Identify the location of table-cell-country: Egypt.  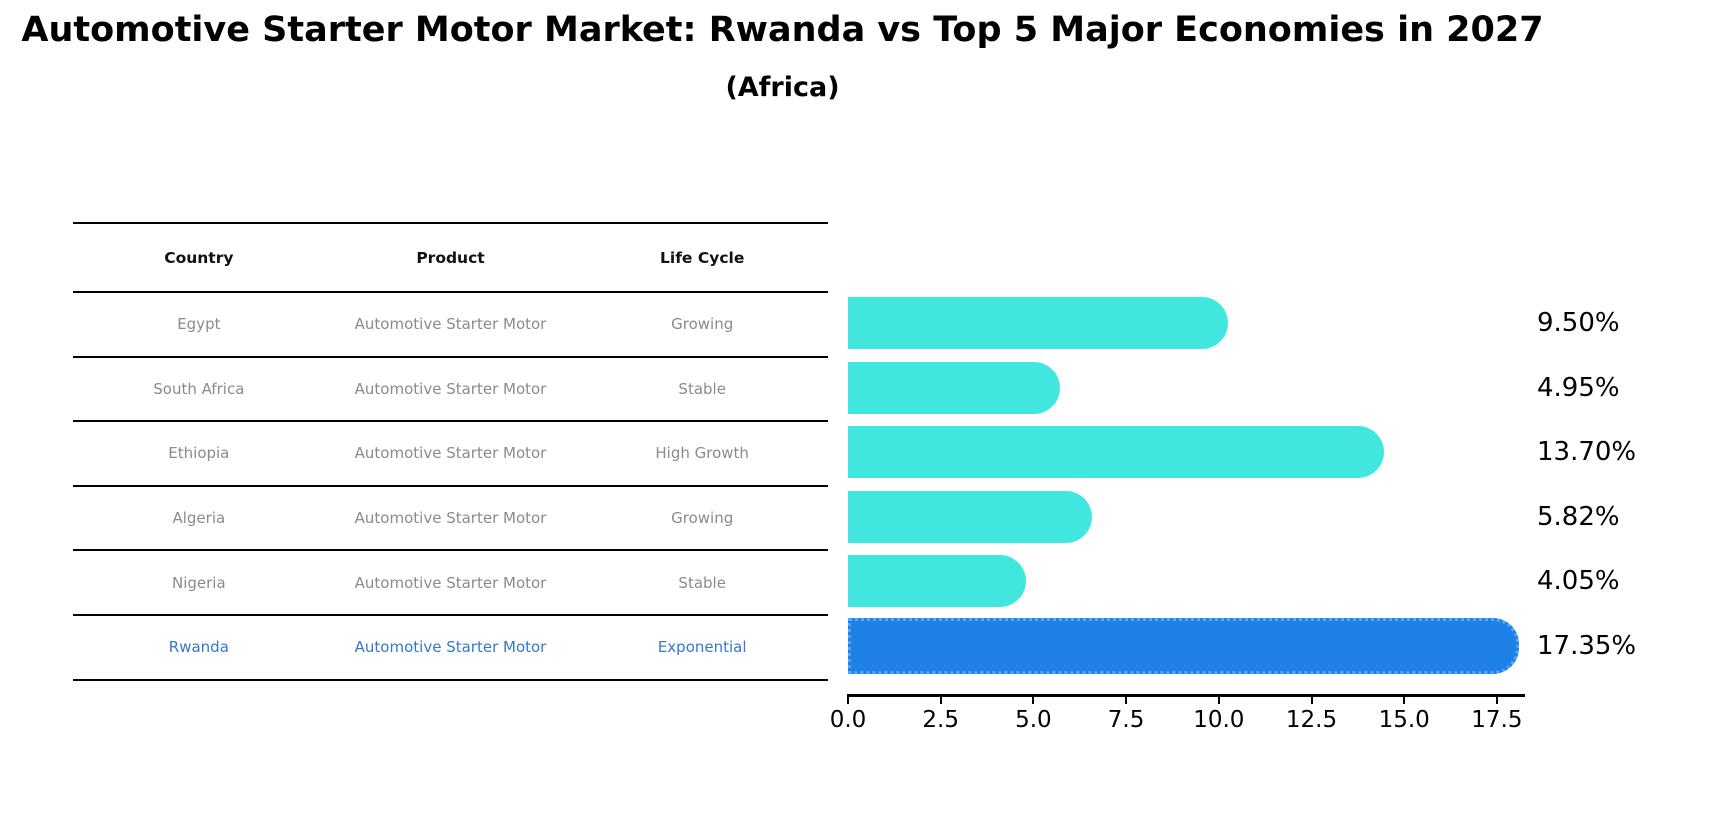
(199, 324).